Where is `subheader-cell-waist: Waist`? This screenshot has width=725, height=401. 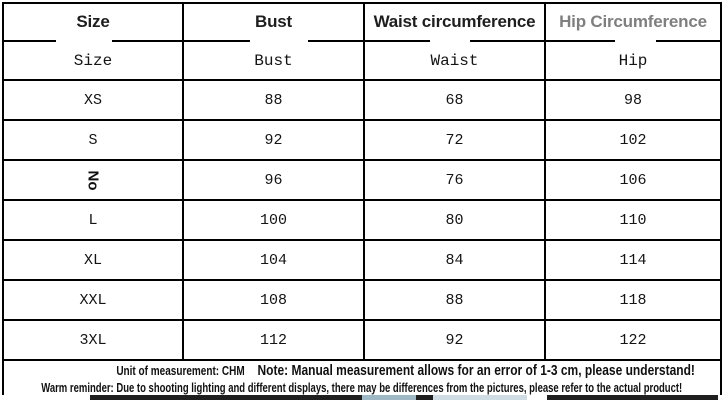 subheader-cell-waist: Waist is located at coordinates (454, 60).